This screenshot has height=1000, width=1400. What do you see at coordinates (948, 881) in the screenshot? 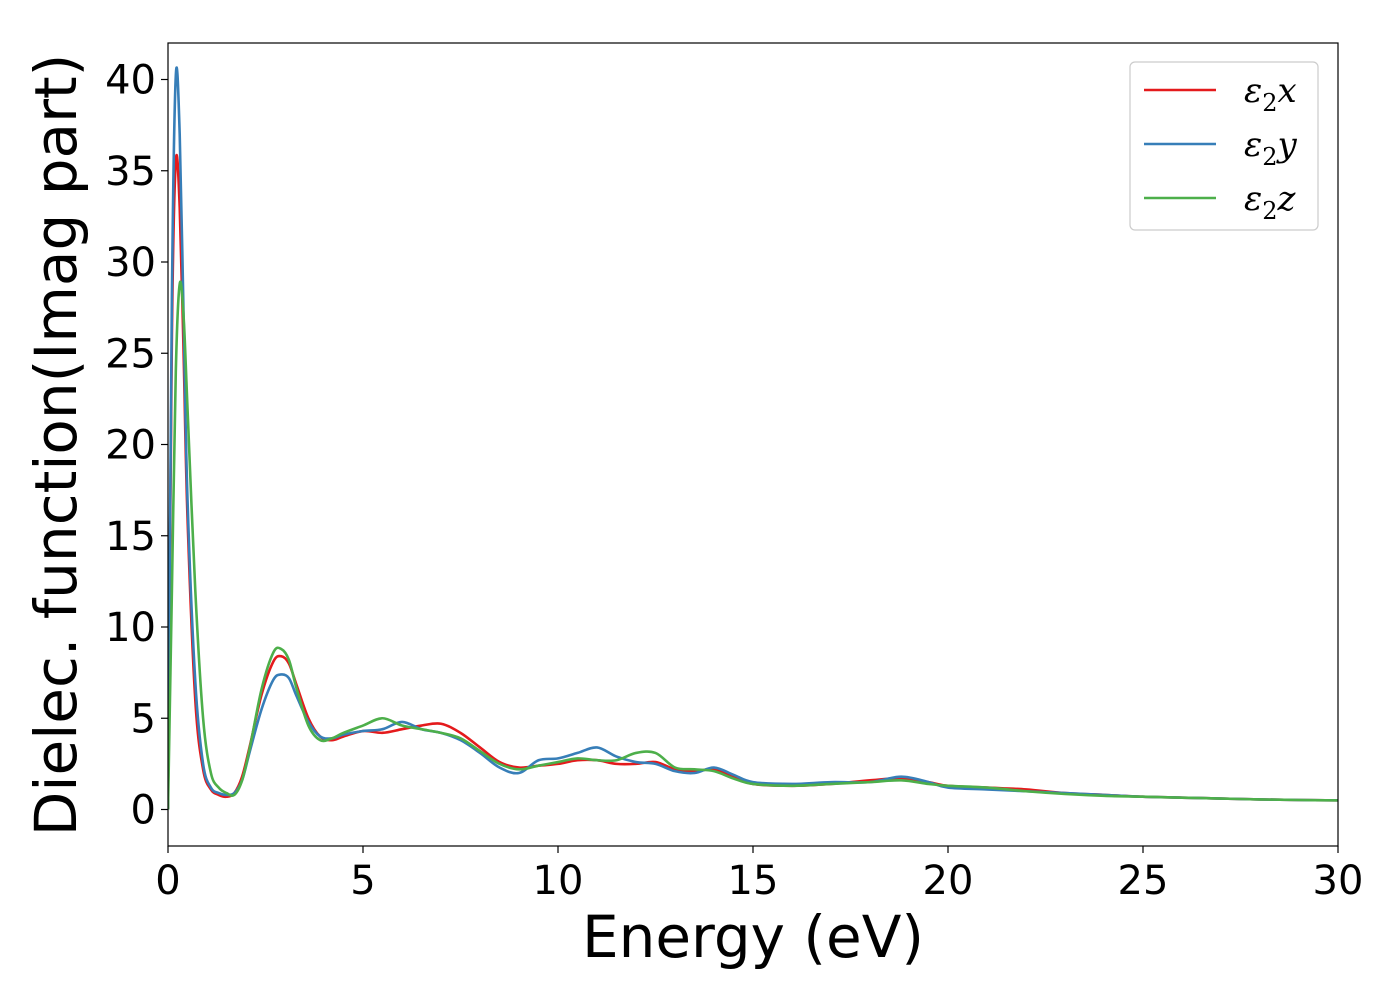
I see `x-tick-label: 20` at bounding box center [948, 881].